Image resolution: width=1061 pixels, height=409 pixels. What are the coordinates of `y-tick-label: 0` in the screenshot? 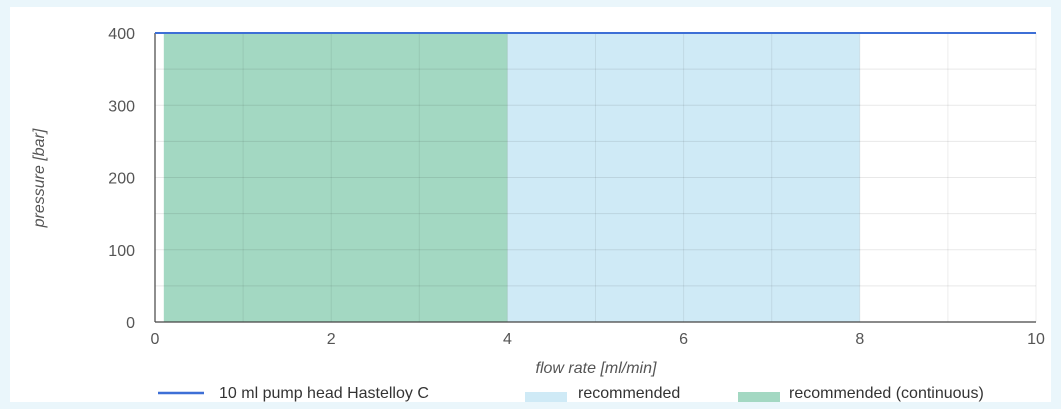 It's located at (130, 323).